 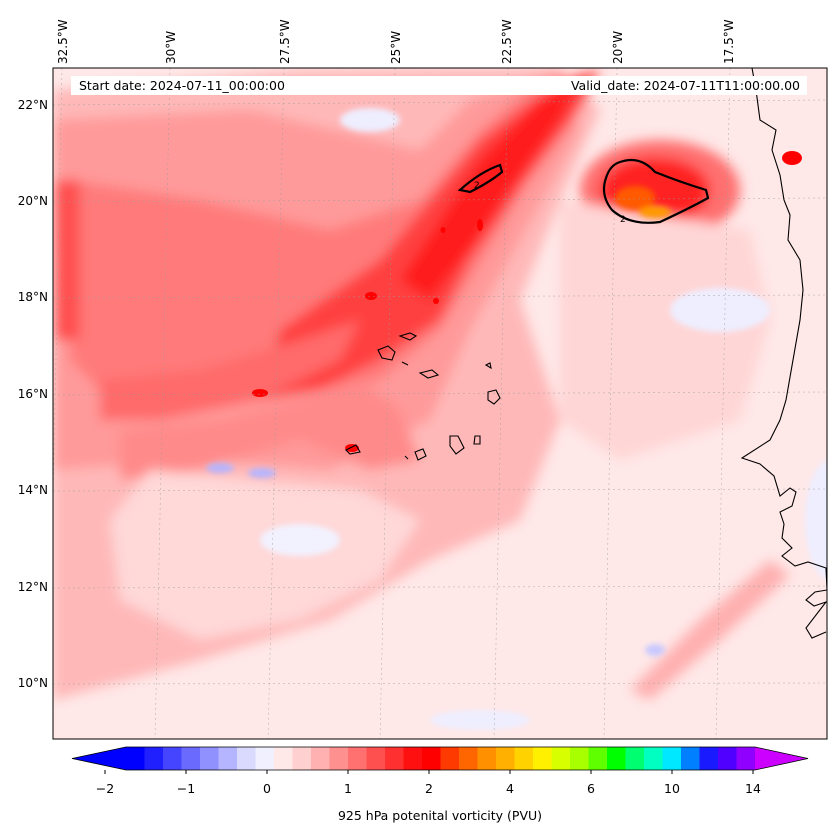 What do you see at coordinates (348, 788) in the screenshot?
I see `colorbar-tick-label: 1` at bounding box center [348, 788].